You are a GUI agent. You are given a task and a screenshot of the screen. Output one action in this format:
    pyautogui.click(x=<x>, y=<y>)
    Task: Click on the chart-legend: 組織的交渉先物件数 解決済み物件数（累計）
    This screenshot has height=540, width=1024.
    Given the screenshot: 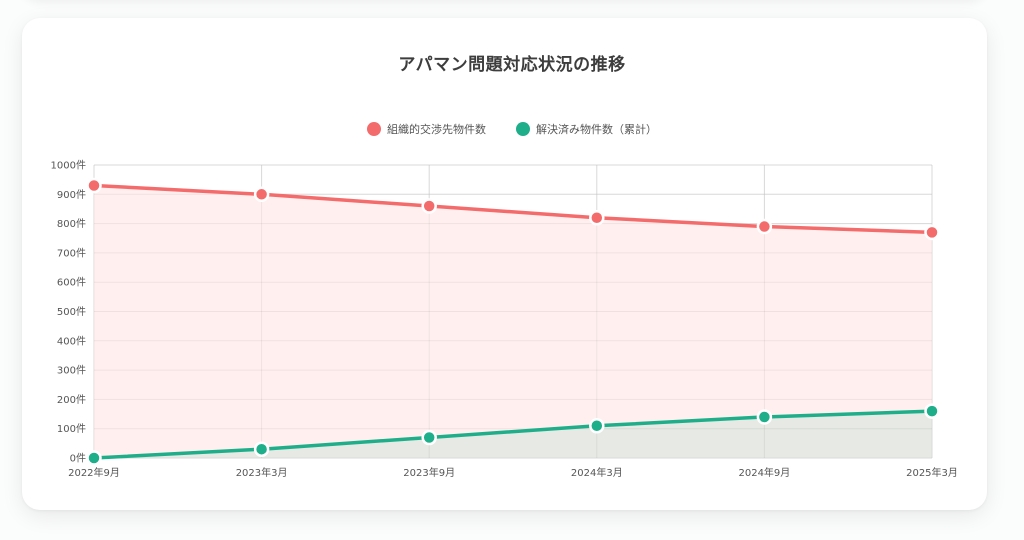 What is the action you would take?
    pyautogui.click(x=512, y=129)
    